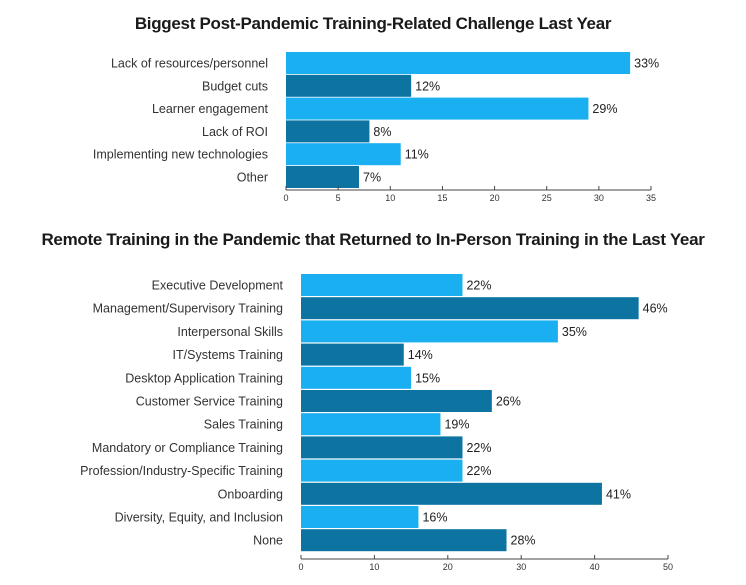 This screenshot has height=585, width=746. Describe the element at coordinates (252, 178) in the screenshot. I see `chart-1-category-label: Other` at that location.